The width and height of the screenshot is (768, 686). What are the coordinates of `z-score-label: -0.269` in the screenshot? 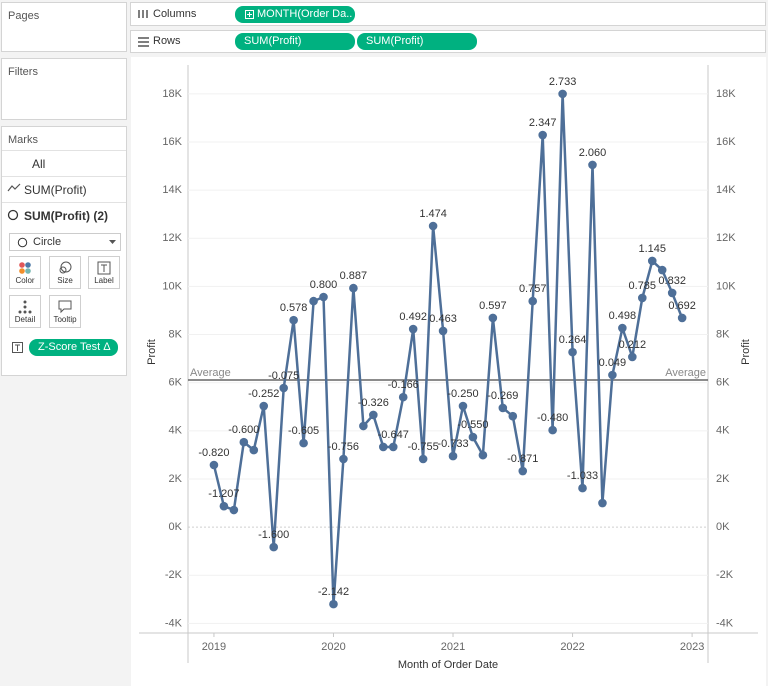 It's located at (502, 396).